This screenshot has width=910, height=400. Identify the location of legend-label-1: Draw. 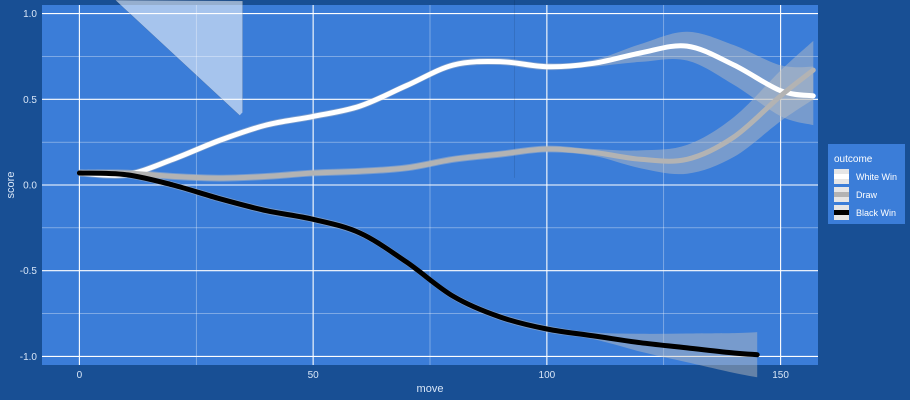
(867, 195).